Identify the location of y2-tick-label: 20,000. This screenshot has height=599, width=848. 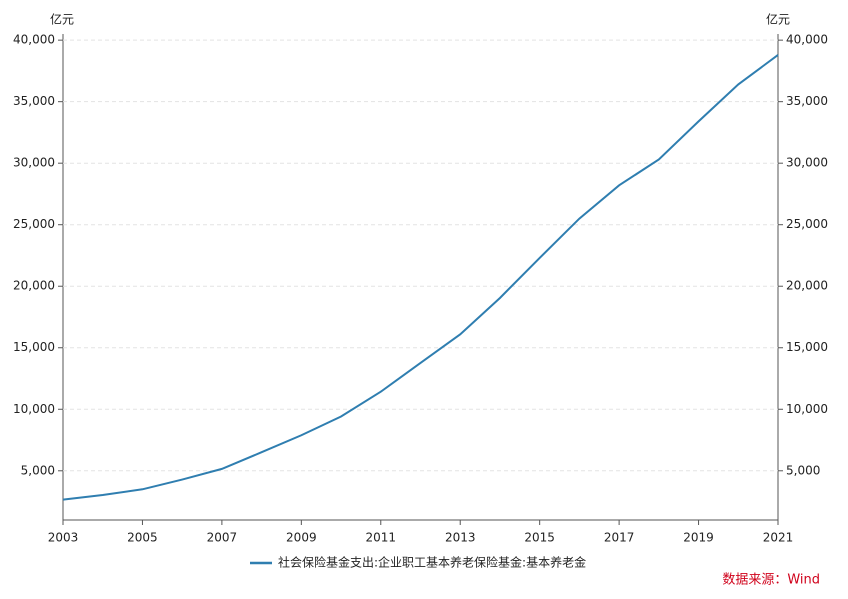
(807, 286).